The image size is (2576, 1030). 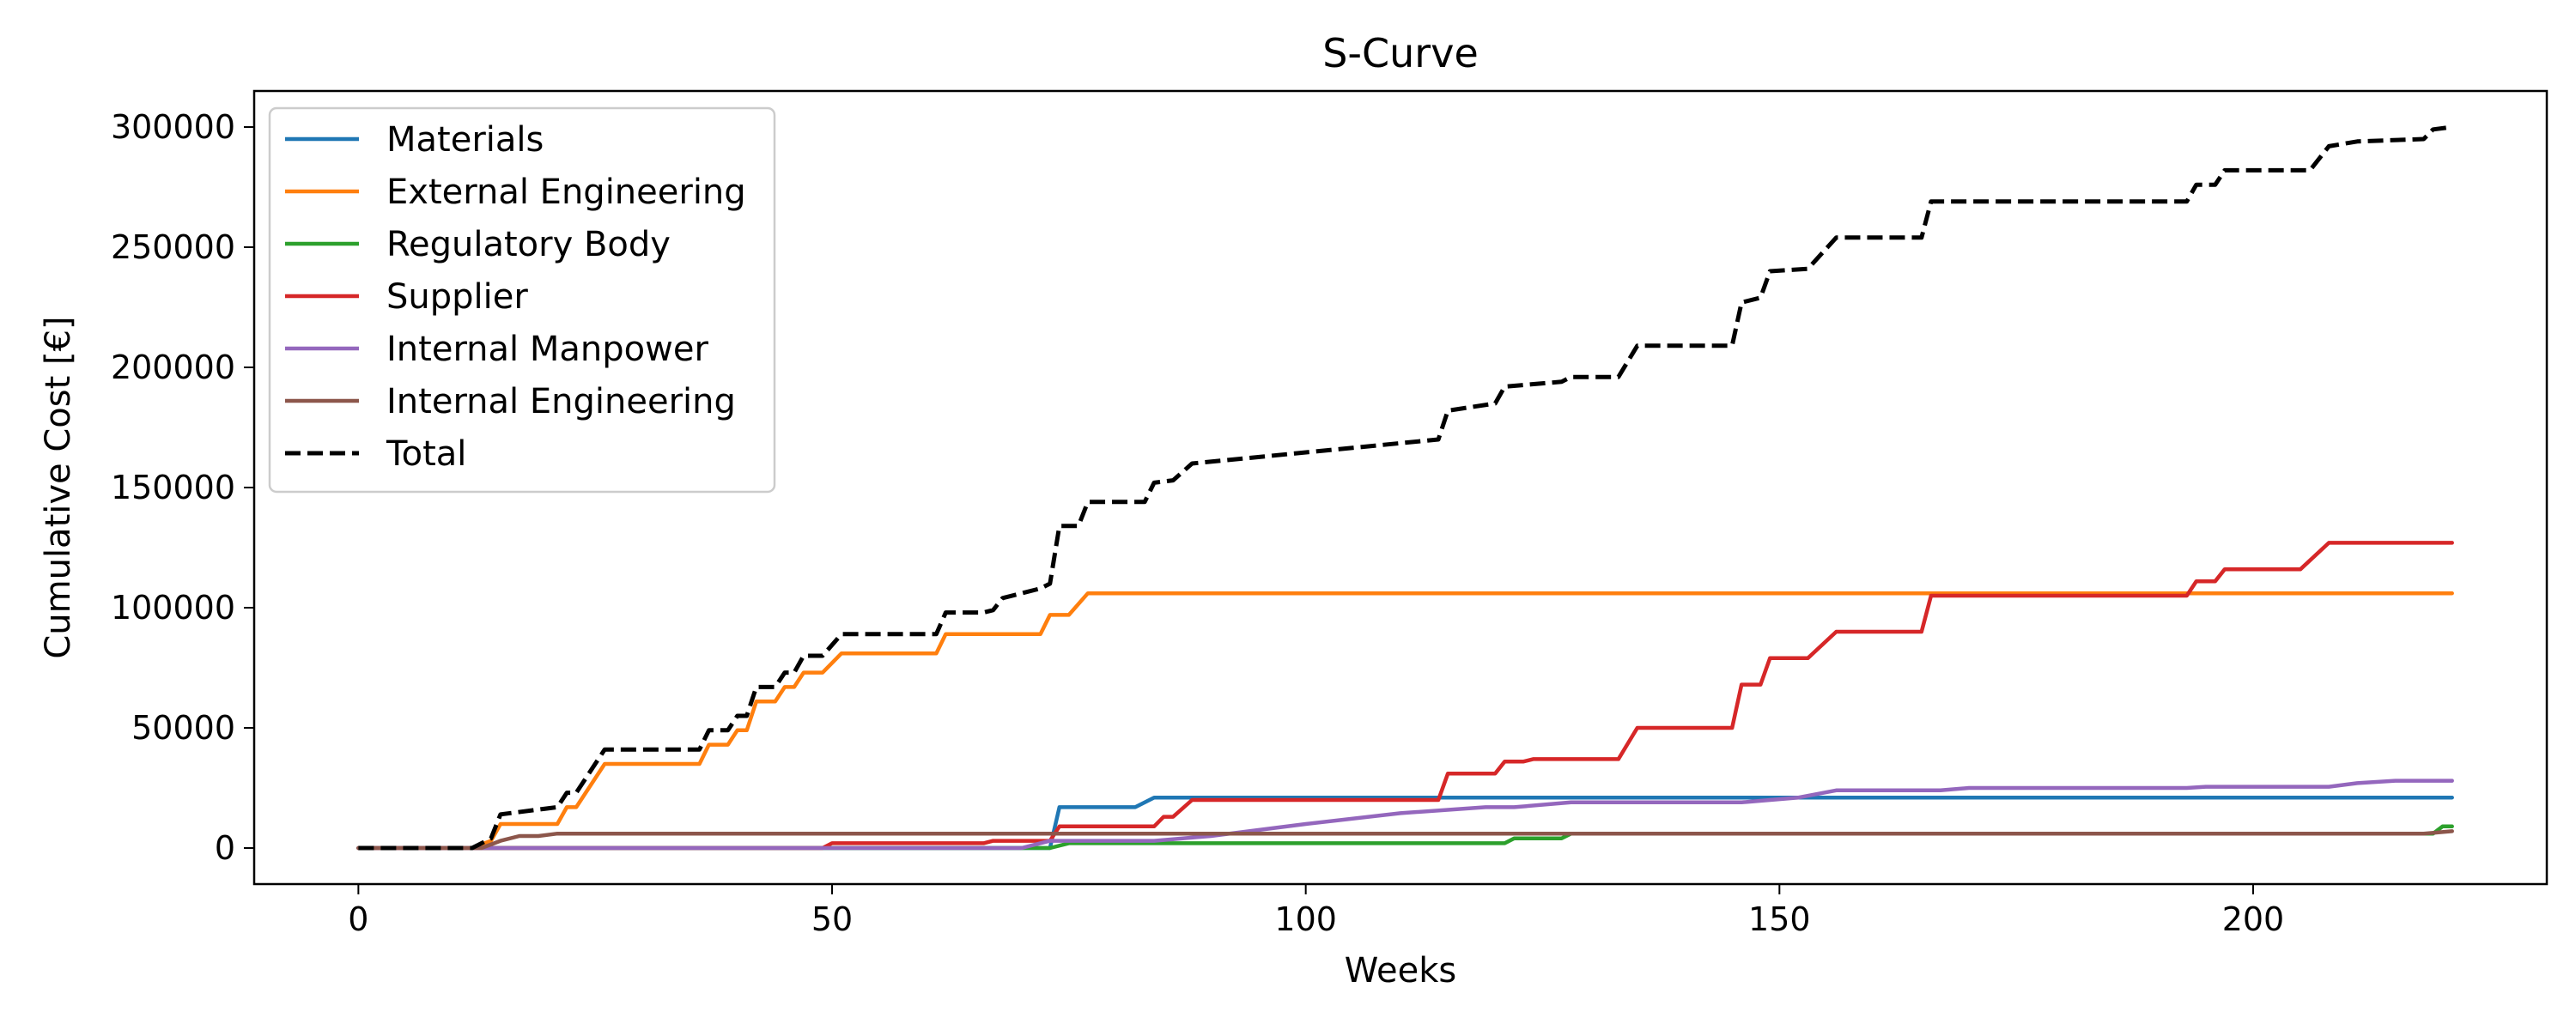 What do you see at coordinates (561, 401) in the screenshot?
I see `legend-entry-label: Internal Engineering` at bounding box center [561, 401].